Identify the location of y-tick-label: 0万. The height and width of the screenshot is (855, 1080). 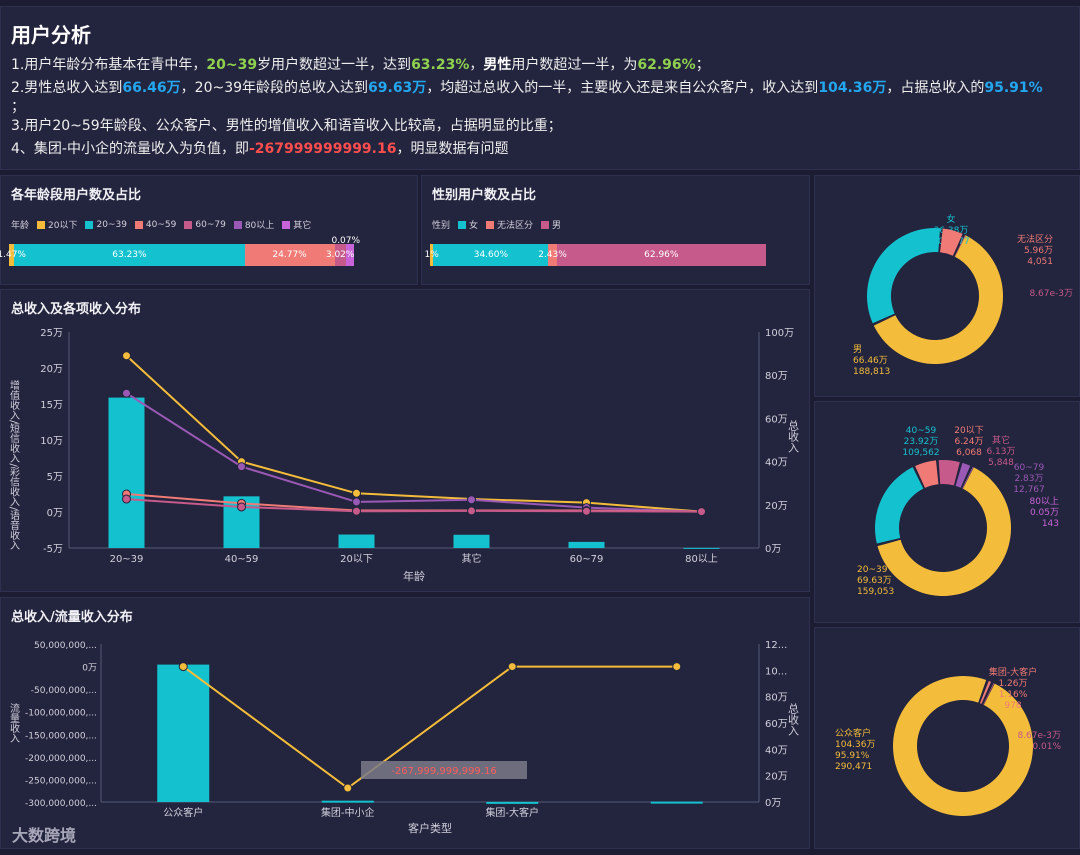
(55, 513).